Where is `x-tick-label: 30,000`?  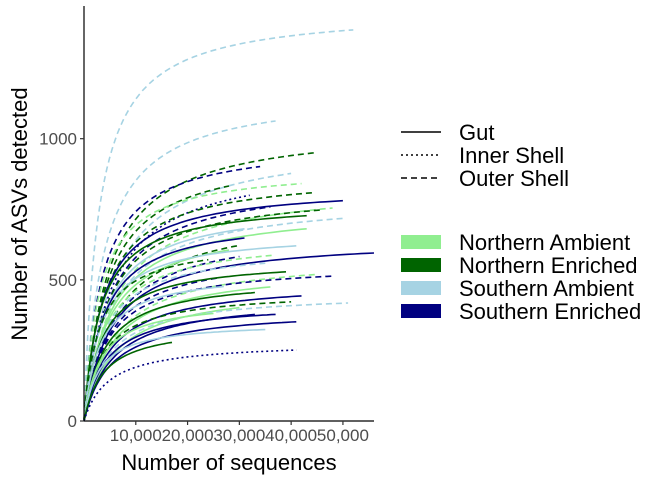 x-tick-label: 30,000 is located at coordinates (239, 435).